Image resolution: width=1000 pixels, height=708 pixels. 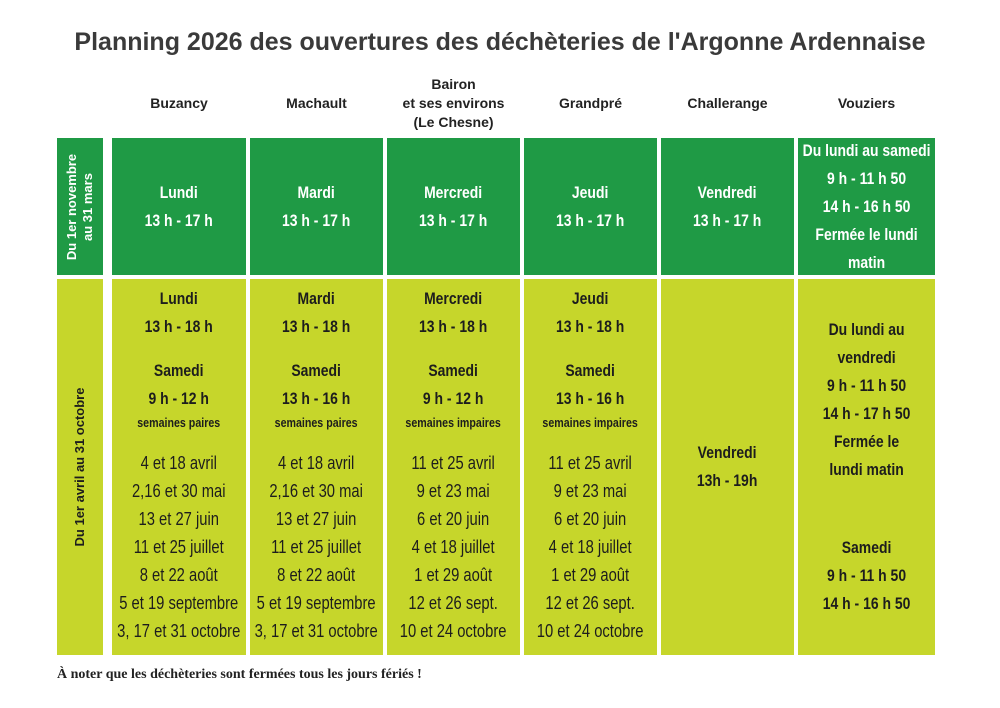 I want to click on schedule-cell: Jeudi 13 h - 17 h, so click(x=590, y=206).